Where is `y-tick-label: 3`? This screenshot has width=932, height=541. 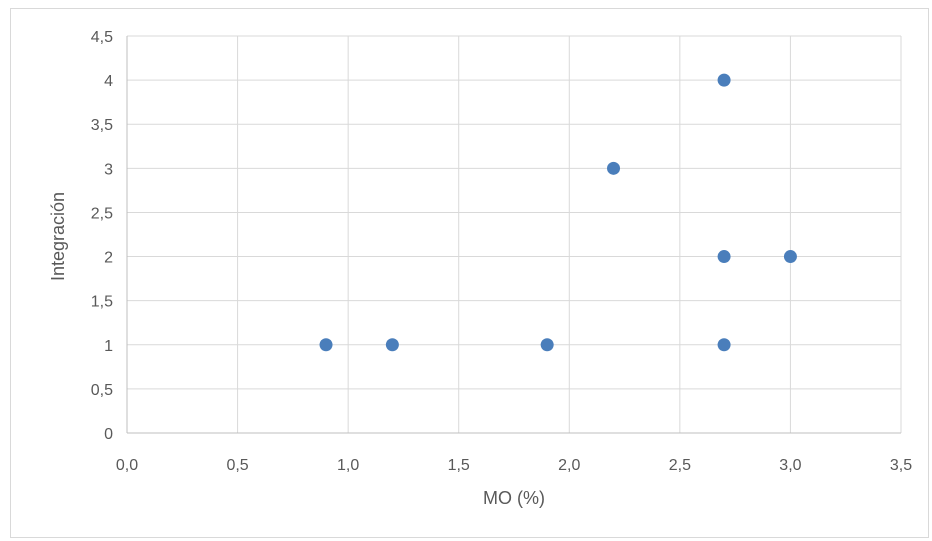
y-tick-label: 3 is located at coordinates (108, 169).